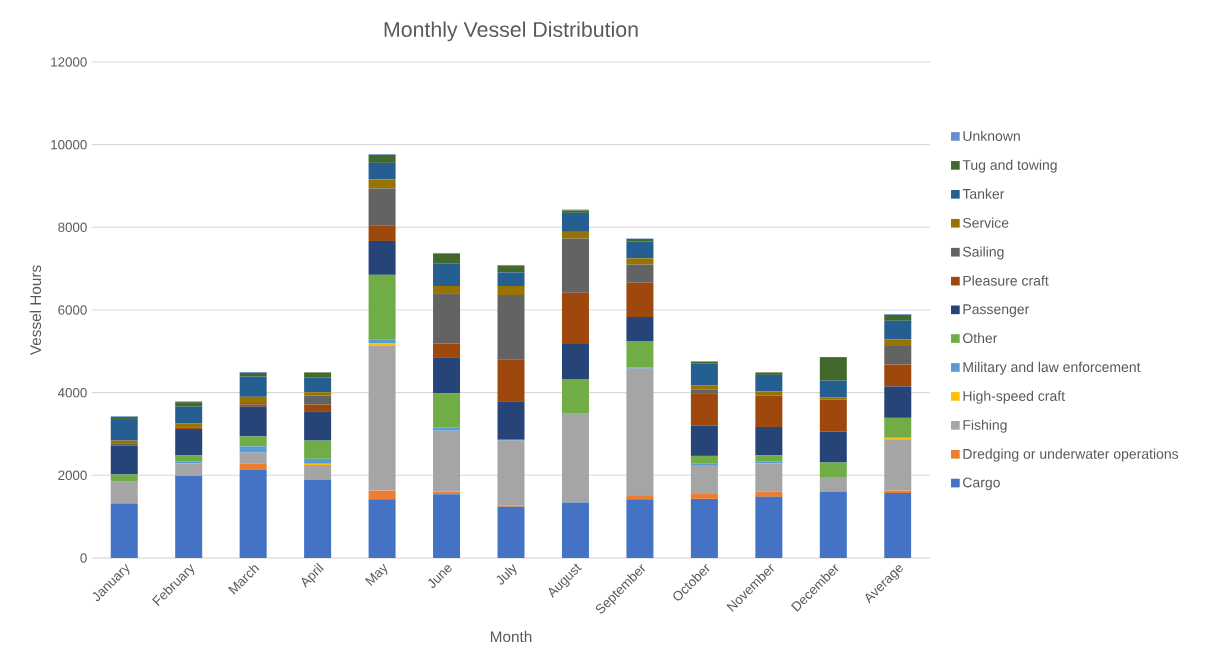 This screenshot has width=1210, height=659. Describe the element at coordinates (986, 222) in the screenshot. I see `legend-label: Service` at that location.